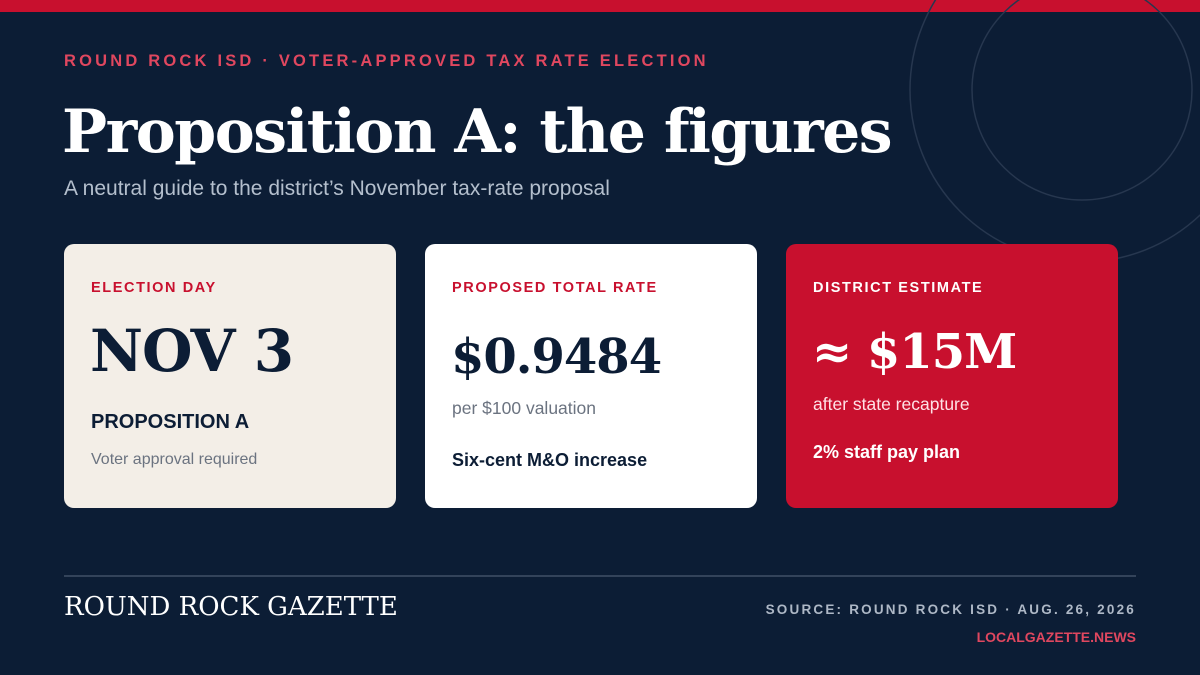 The height and width of the screenshot is (675, 1200). What do you see at coordinates (154, 288) in the screenshot?
I see `card-label: ELECTION DAY` at bounding box center [154, 288].